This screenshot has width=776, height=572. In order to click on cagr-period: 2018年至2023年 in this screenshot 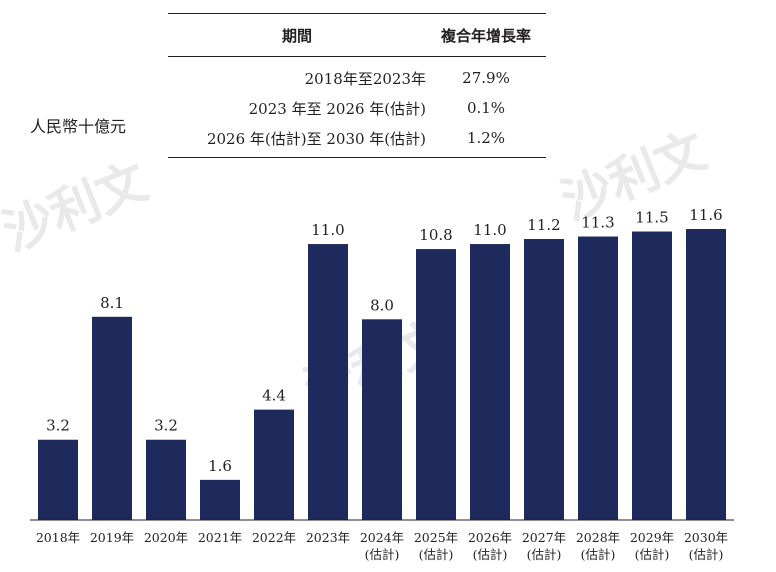, I will do `click(365, 78)`.